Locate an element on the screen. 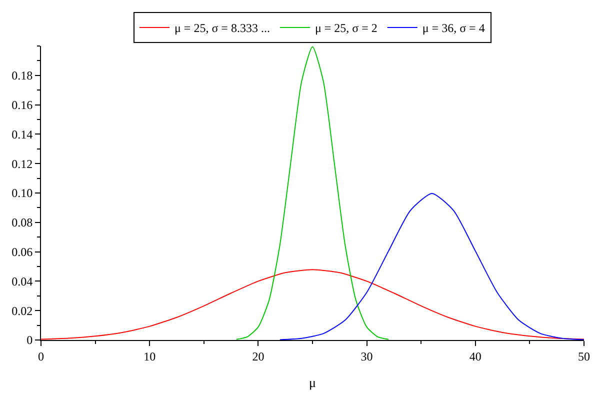 This screenshot has height=400, width=602. y-tick-label: 0.12 is located at coordinates (22, 163).